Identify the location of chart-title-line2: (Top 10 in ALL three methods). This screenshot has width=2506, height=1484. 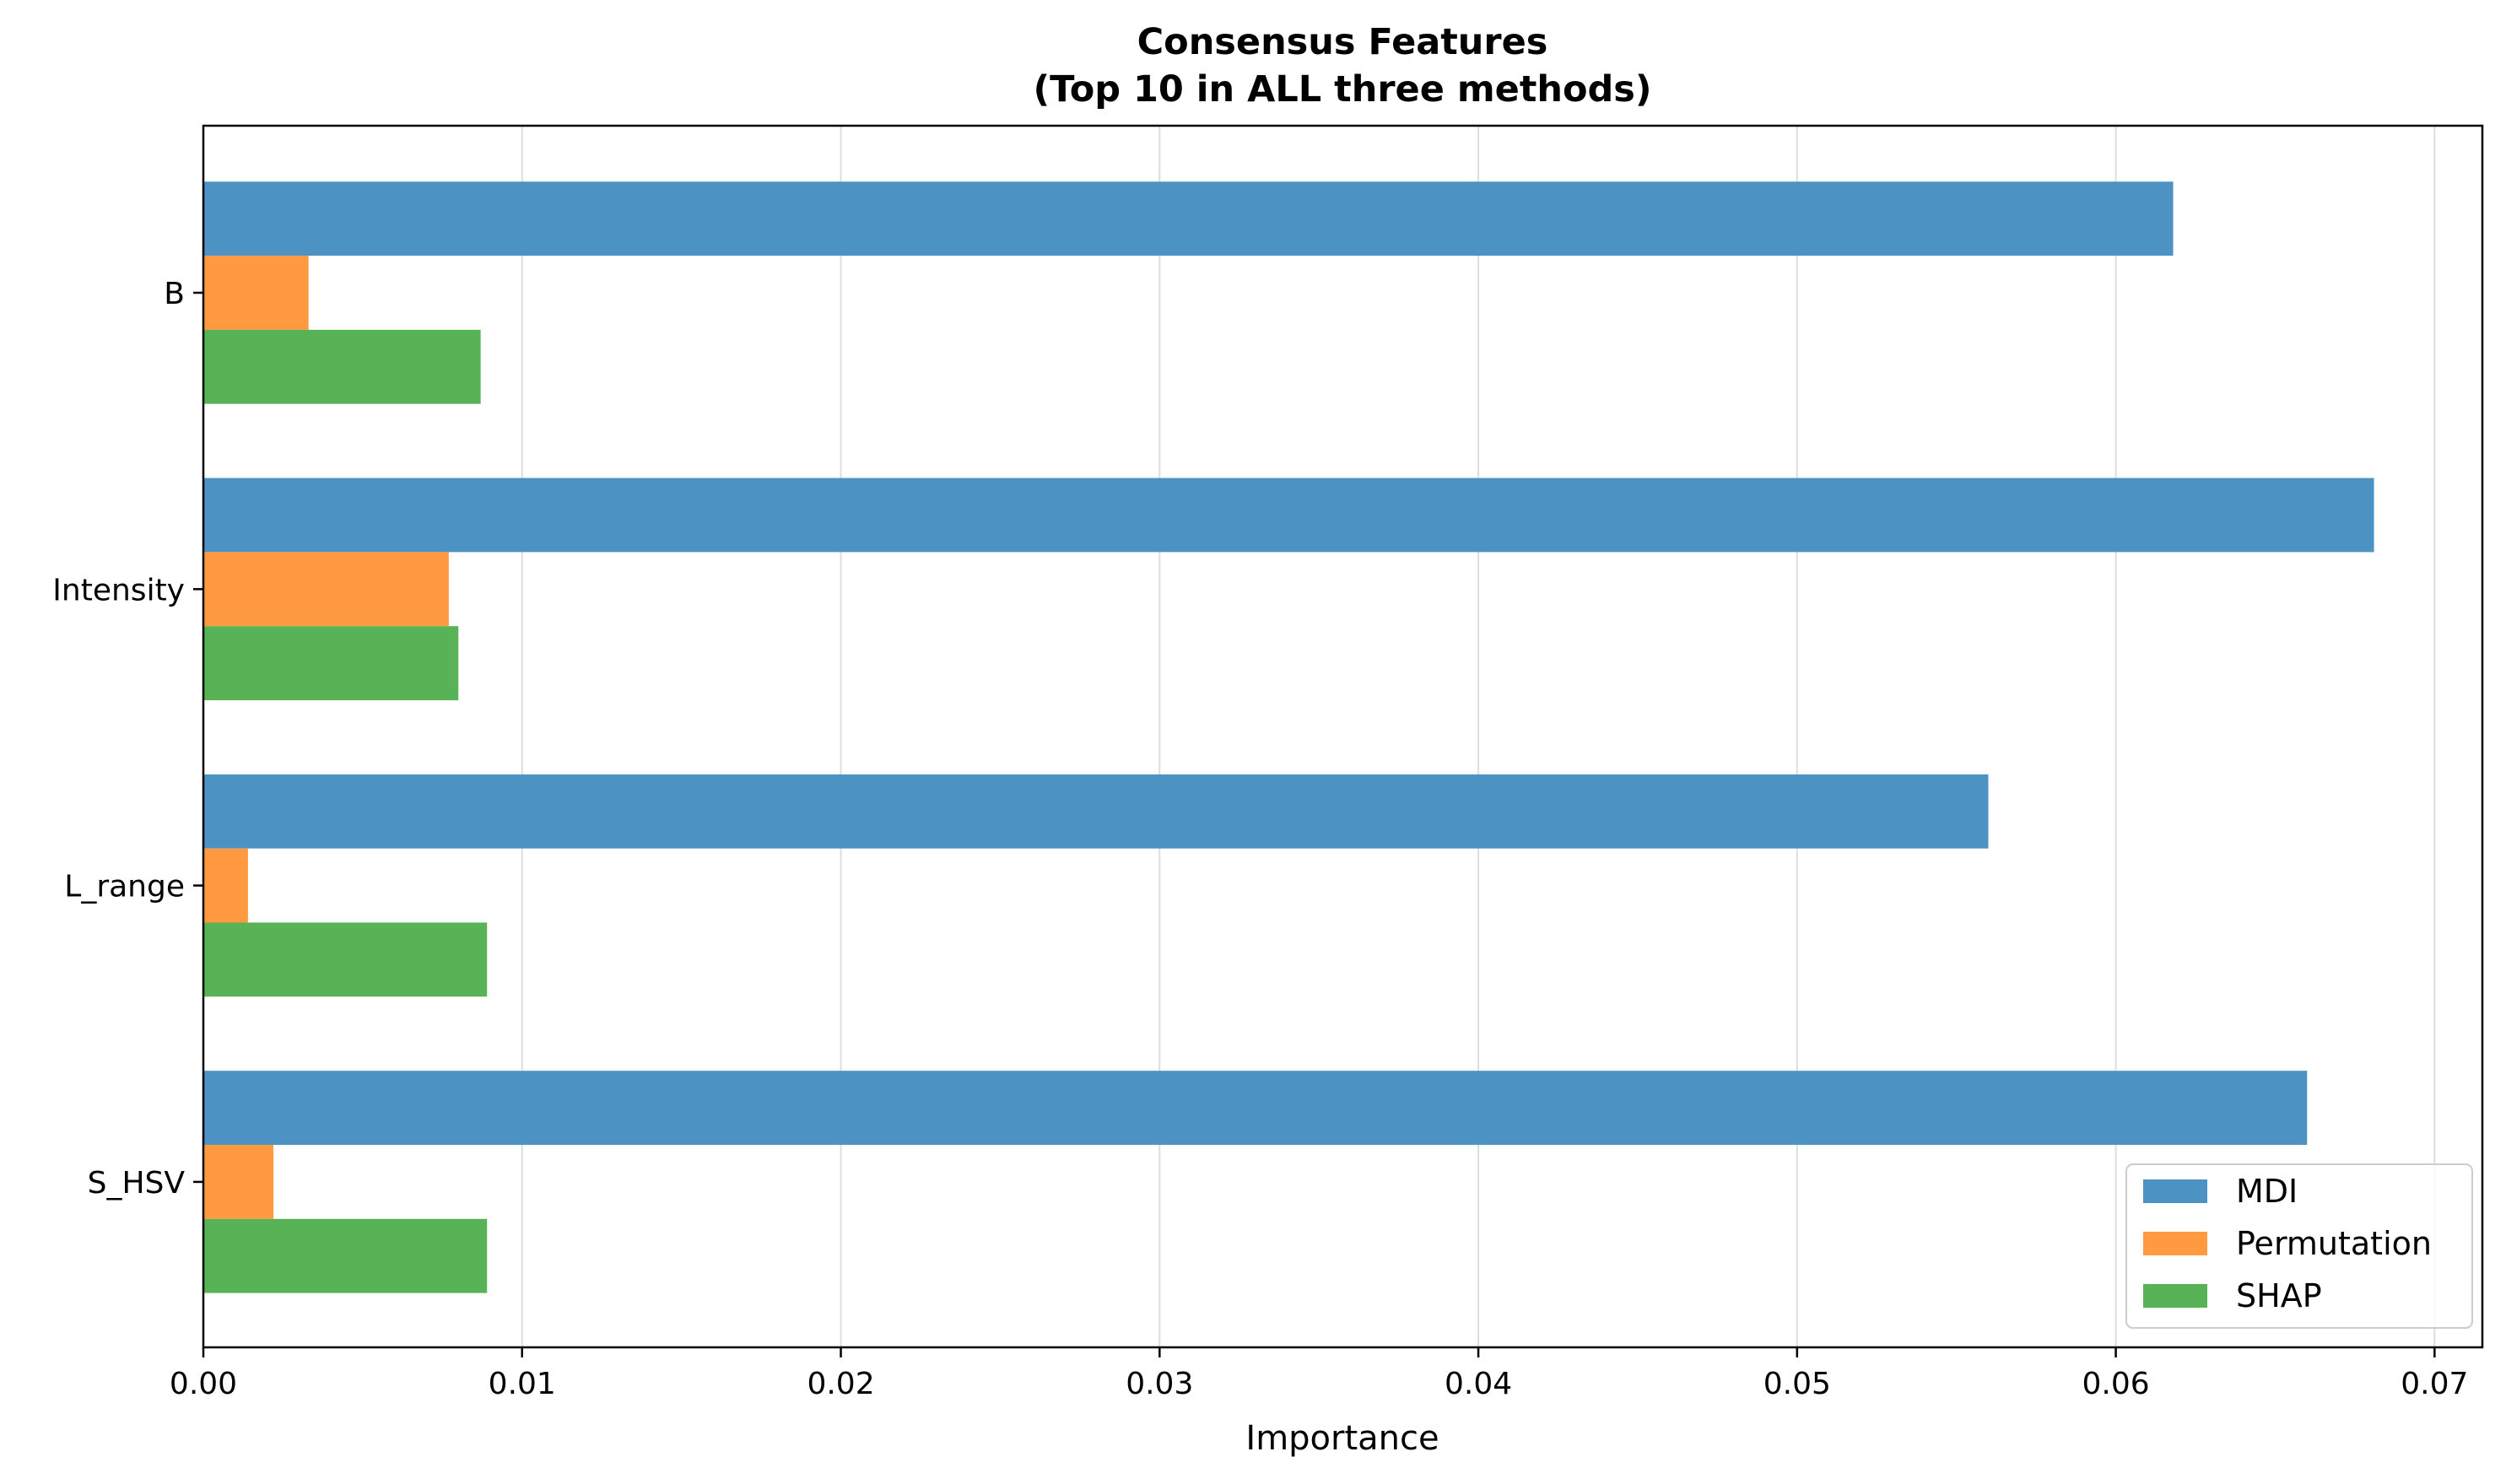
(1342, 89).